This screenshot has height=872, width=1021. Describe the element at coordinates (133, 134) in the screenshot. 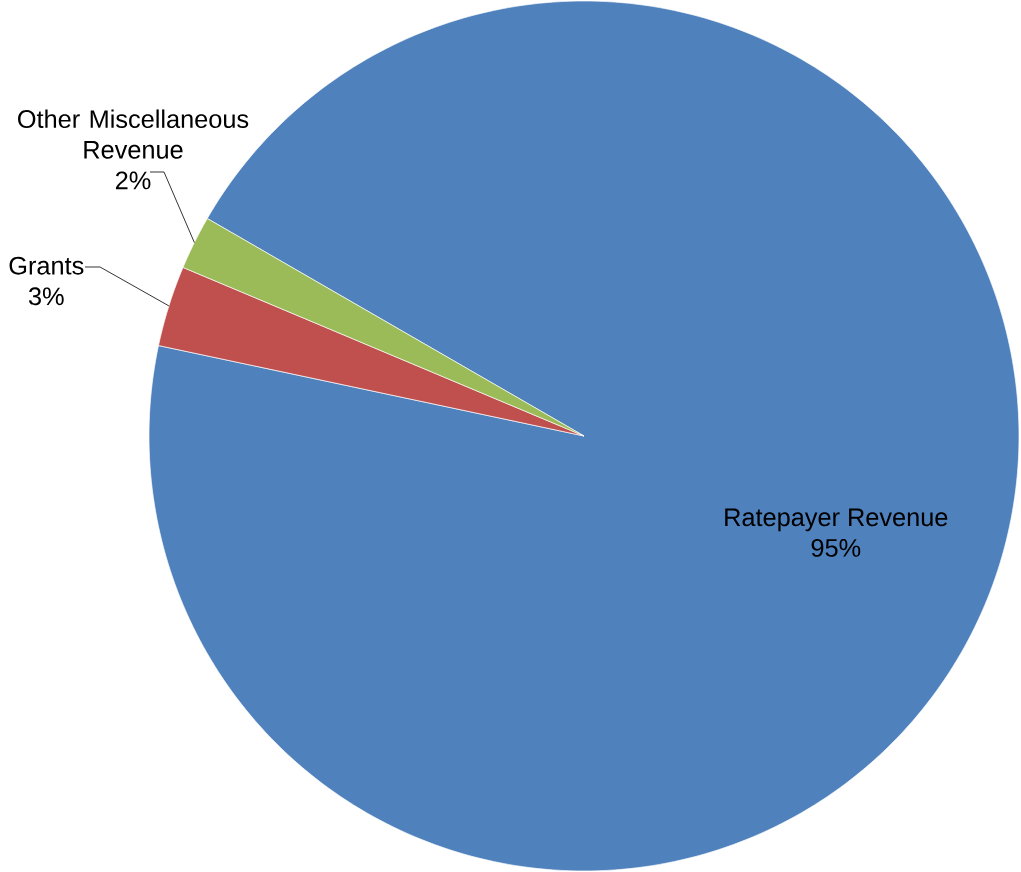

I see `slice-label: Other Miscellaneous Revenue` at that location.